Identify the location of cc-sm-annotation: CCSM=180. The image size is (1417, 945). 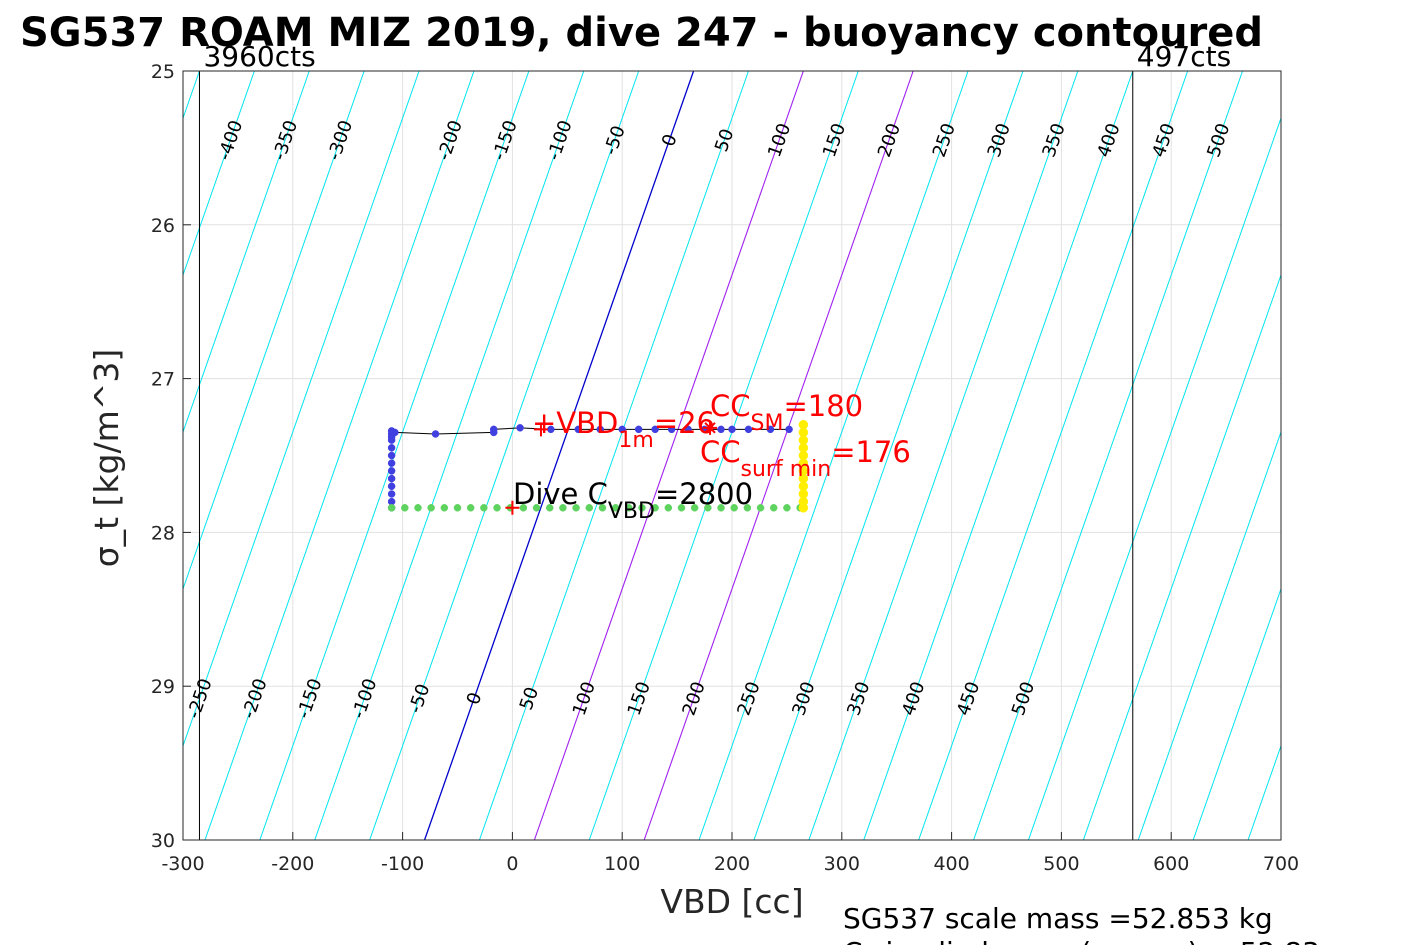
(786, 412).